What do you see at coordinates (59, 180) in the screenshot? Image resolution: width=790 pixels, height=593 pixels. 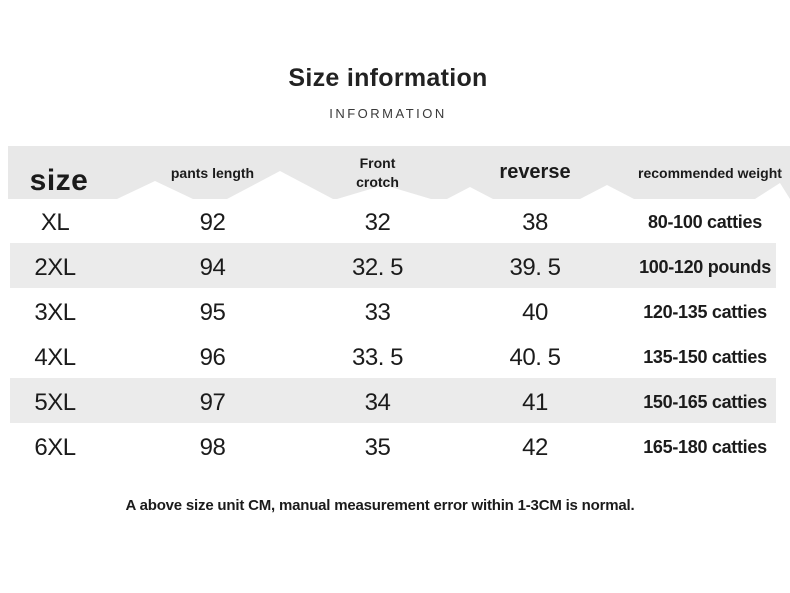 I see `column-header-size: size` at bounding box center [59, 180].